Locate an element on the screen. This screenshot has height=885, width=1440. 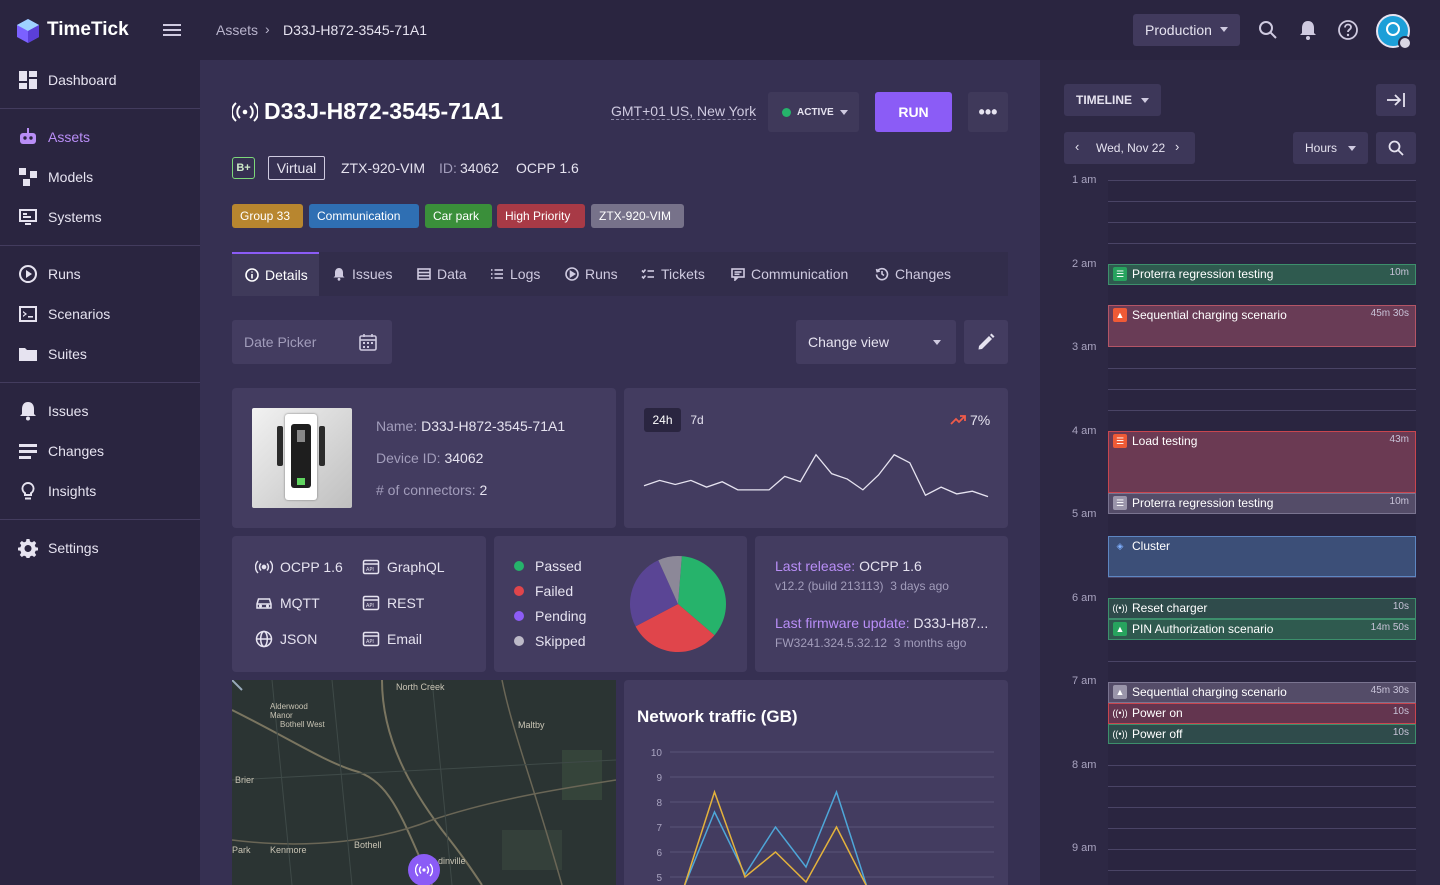
collapse-panel-button is located at coordinates (1396, 100).